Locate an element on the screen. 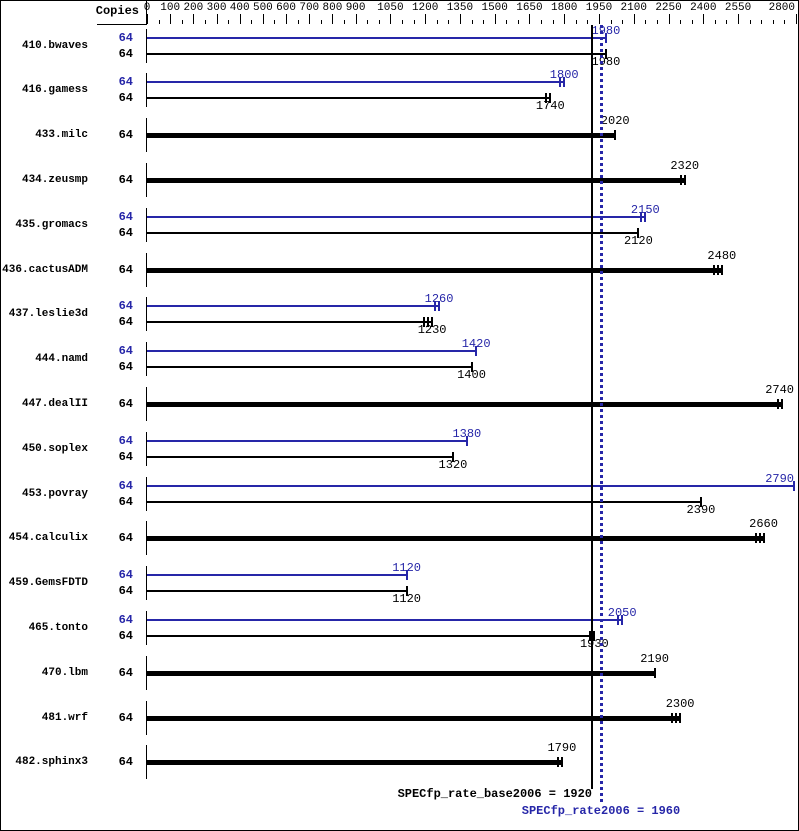  benchmark-name: 454.calculix is located at coordinates (48, 538).